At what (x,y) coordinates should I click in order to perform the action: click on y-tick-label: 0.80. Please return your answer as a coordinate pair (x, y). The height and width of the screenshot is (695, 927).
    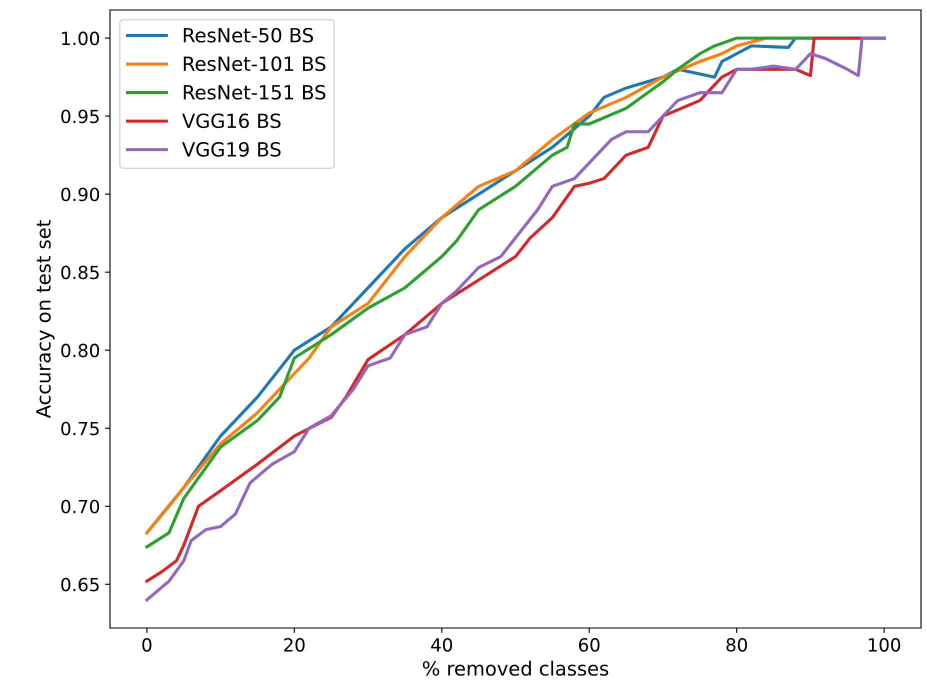
    Looking at the image, I should click on (80, 351).